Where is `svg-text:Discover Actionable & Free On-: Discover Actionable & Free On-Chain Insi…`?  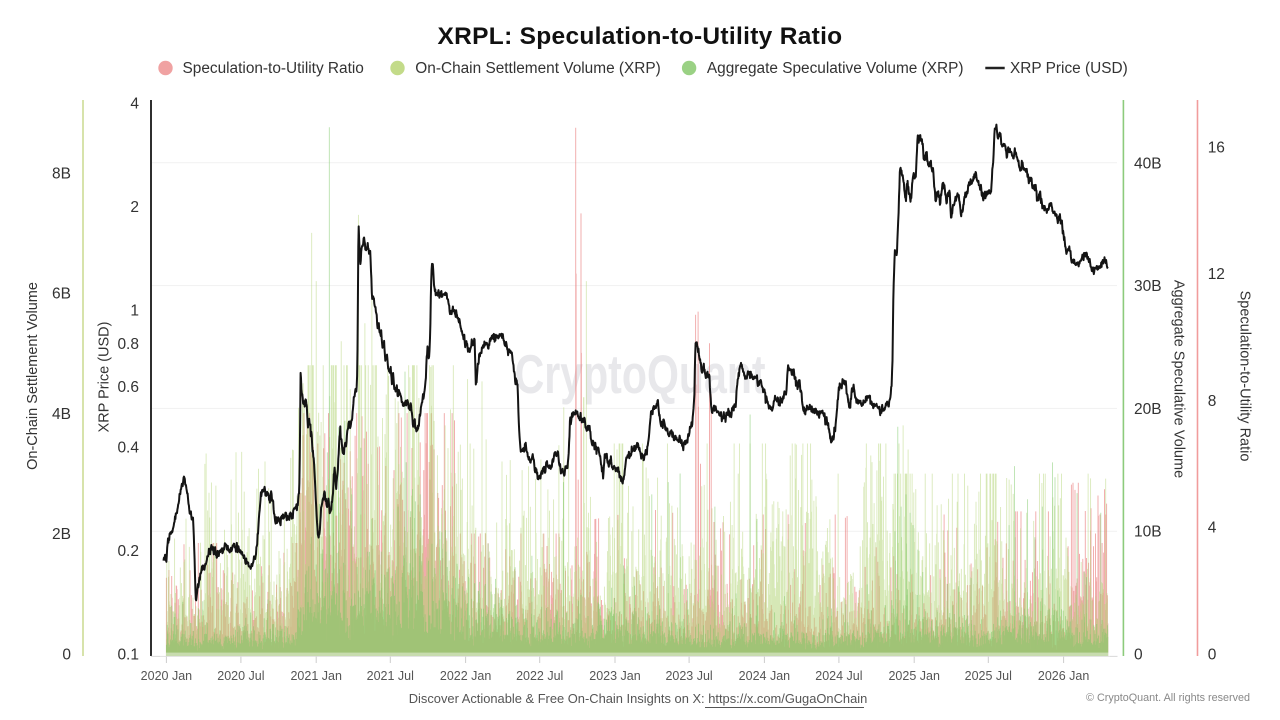 svg-text:Discover Actionable & Free On-: Discover Actionable & Free On-Chain Insi… is located at coordinates (638, 698).